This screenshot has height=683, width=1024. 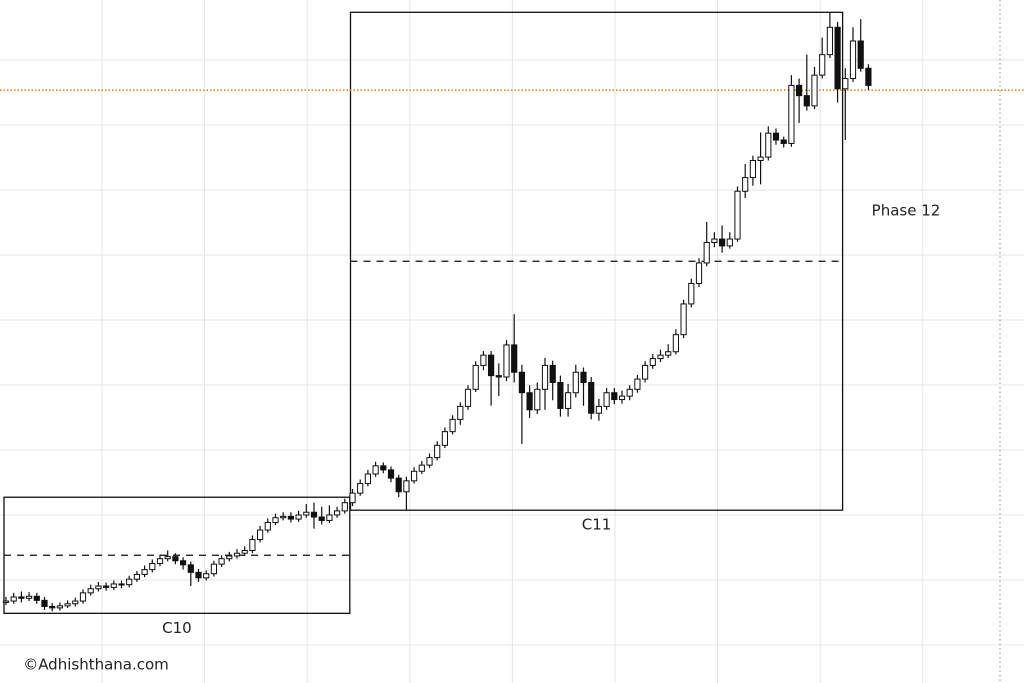 What do you see at coordinates (177, 628) in the screenshot?
I see `phase-label: C10` at bounding box center [177, 628].